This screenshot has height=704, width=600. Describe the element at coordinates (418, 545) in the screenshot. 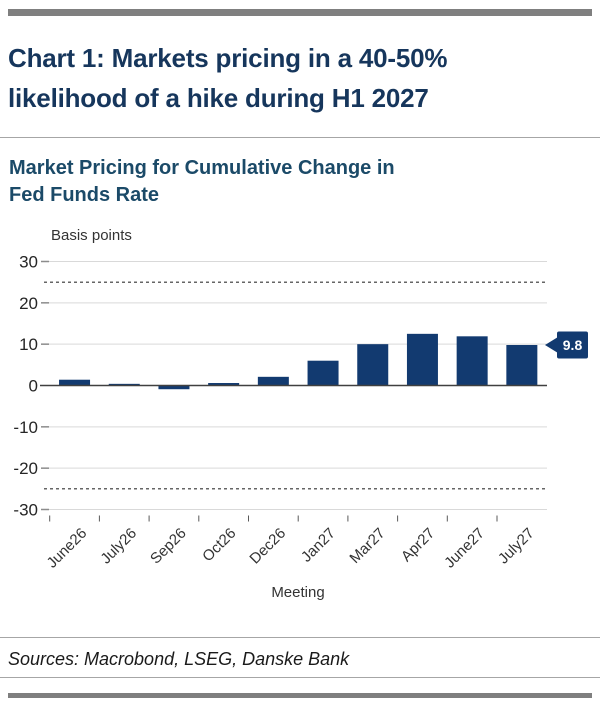

I see `x-tick-label: Apr27` at that location.